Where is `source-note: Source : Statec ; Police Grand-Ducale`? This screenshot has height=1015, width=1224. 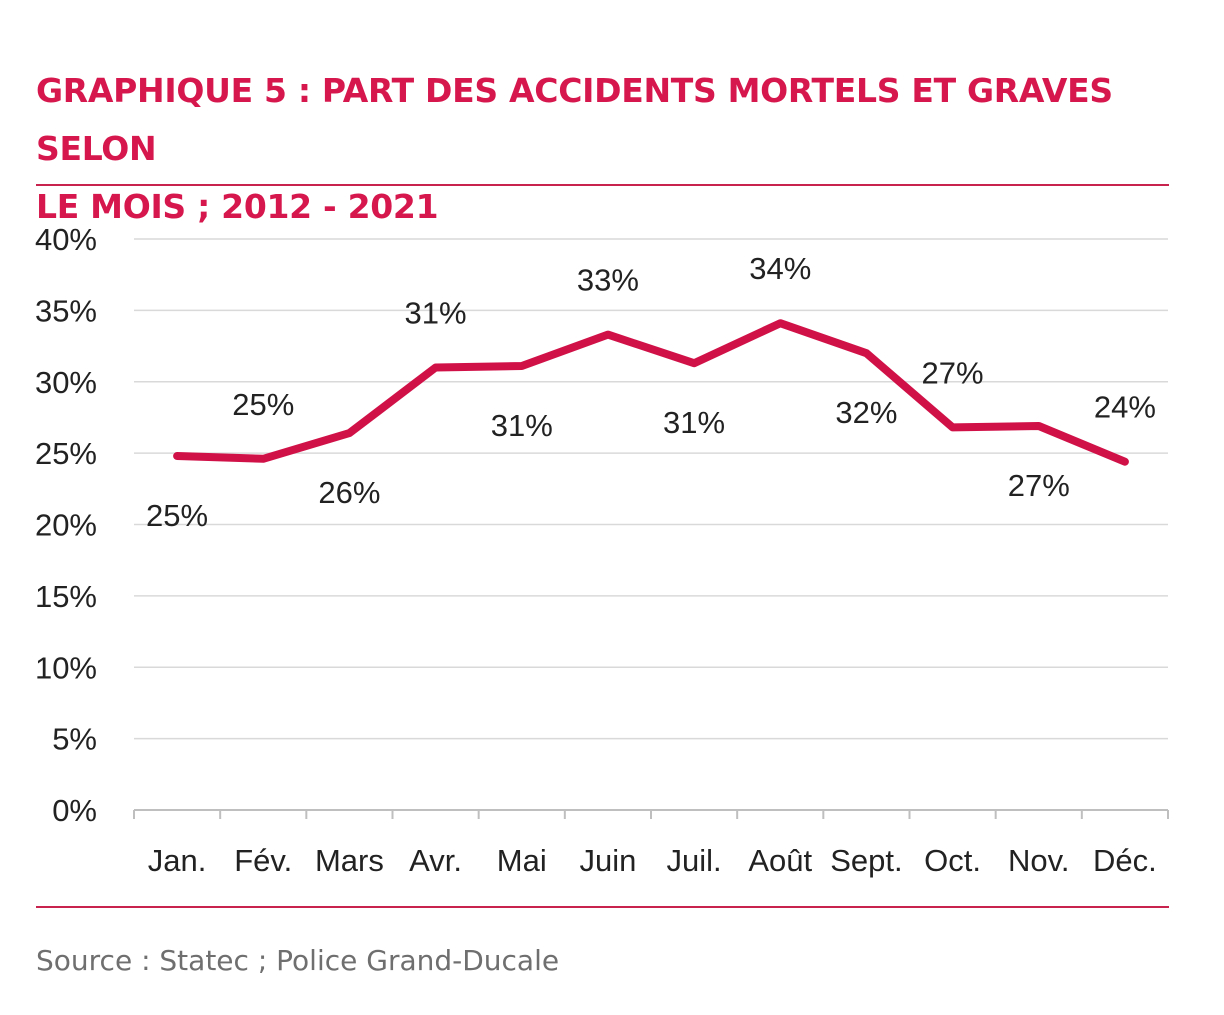 source-note: Source : Statec ; Police Grand-Ducale is located at coordinates (298, 960).